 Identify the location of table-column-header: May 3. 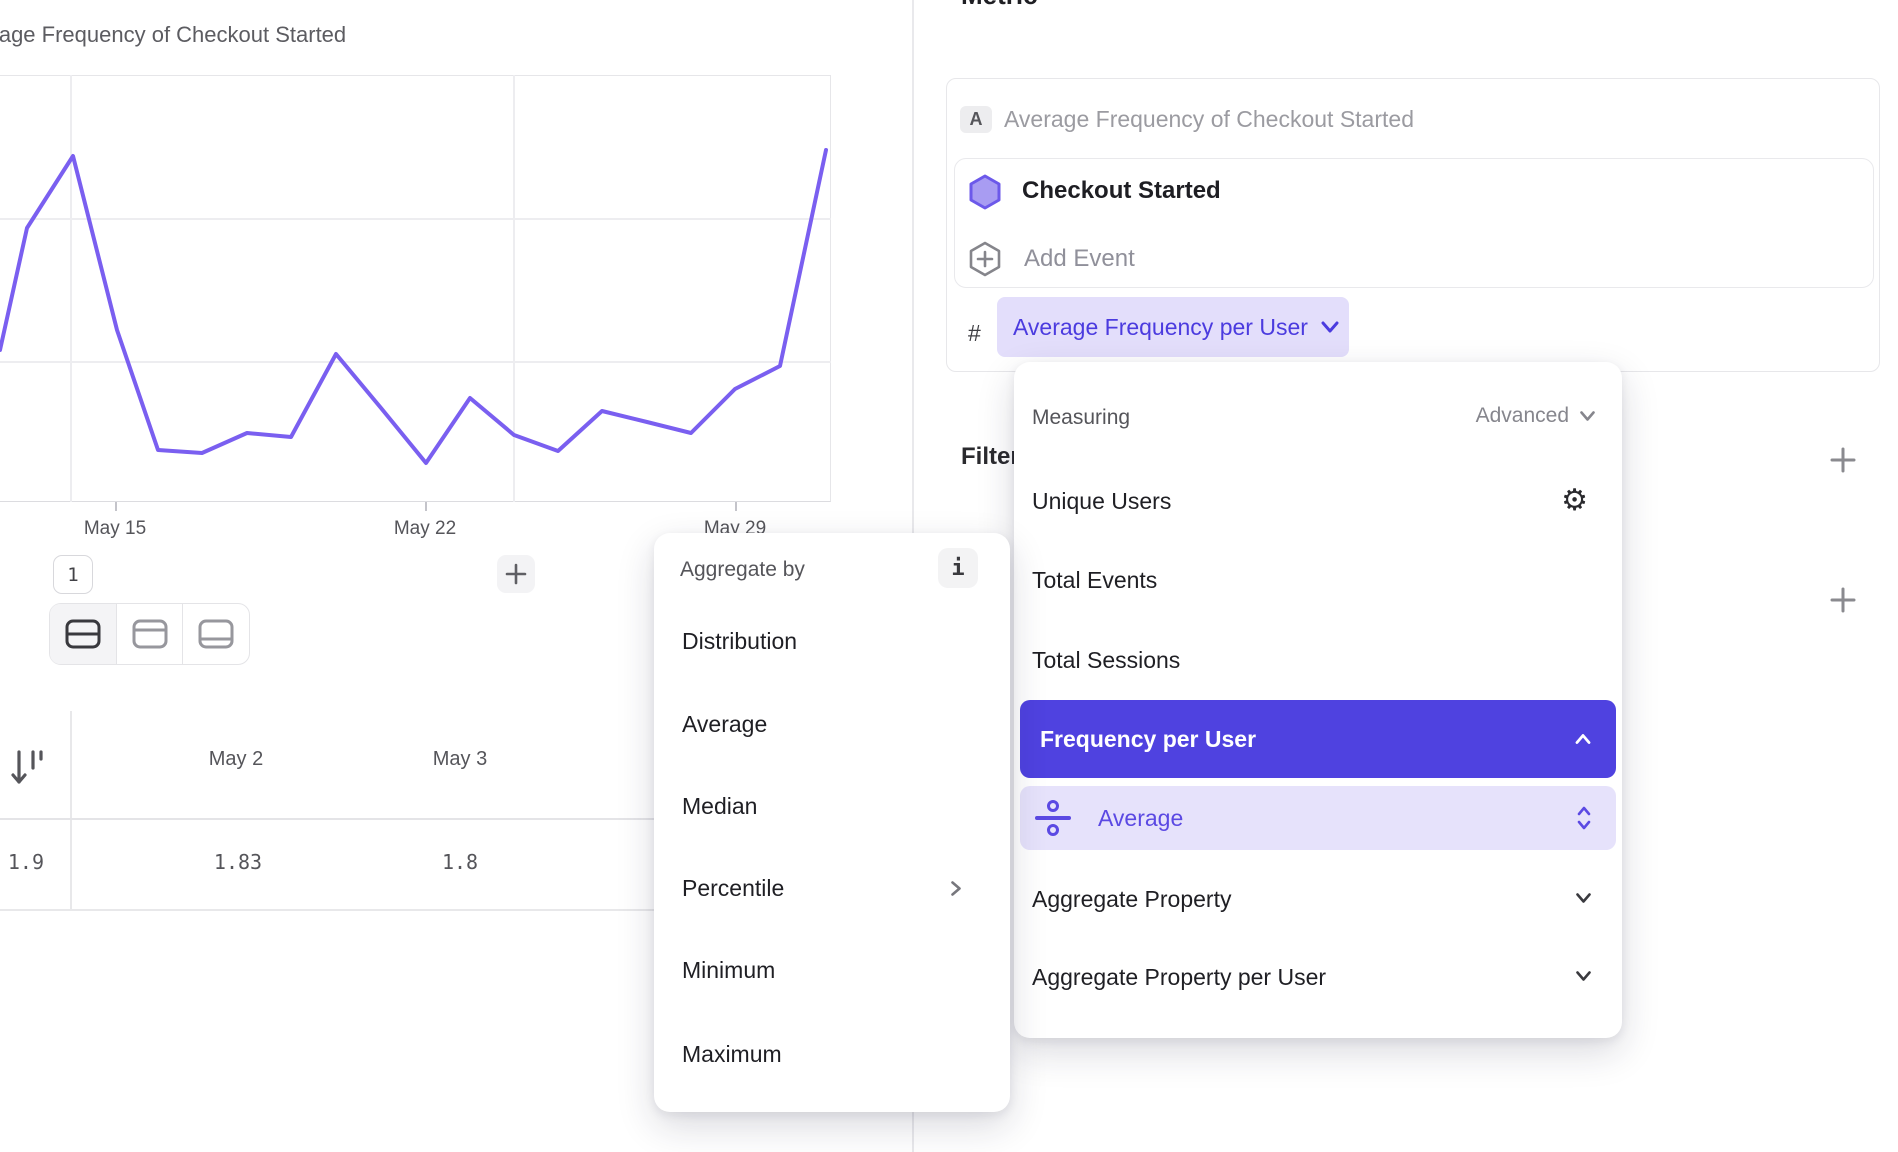
(460, 759).